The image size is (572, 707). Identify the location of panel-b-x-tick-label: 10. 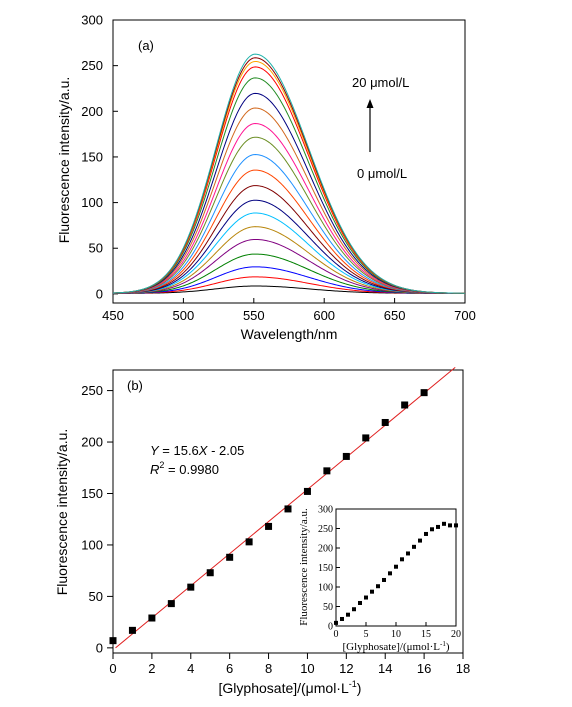
(307, 668).